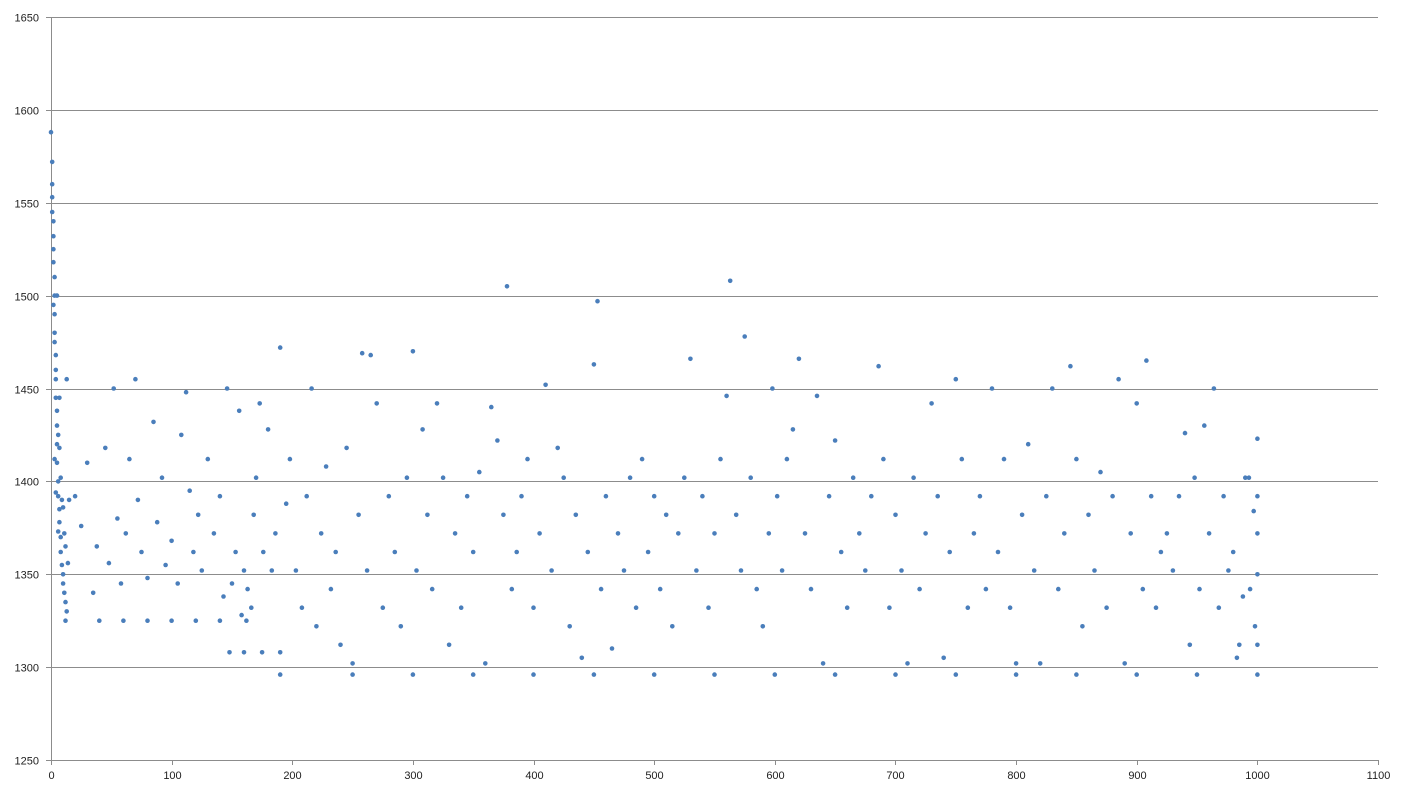 The height and width of the screenshot is (797, 1411). I want to click on x-tick-label: 1000, so click(1257, 776).